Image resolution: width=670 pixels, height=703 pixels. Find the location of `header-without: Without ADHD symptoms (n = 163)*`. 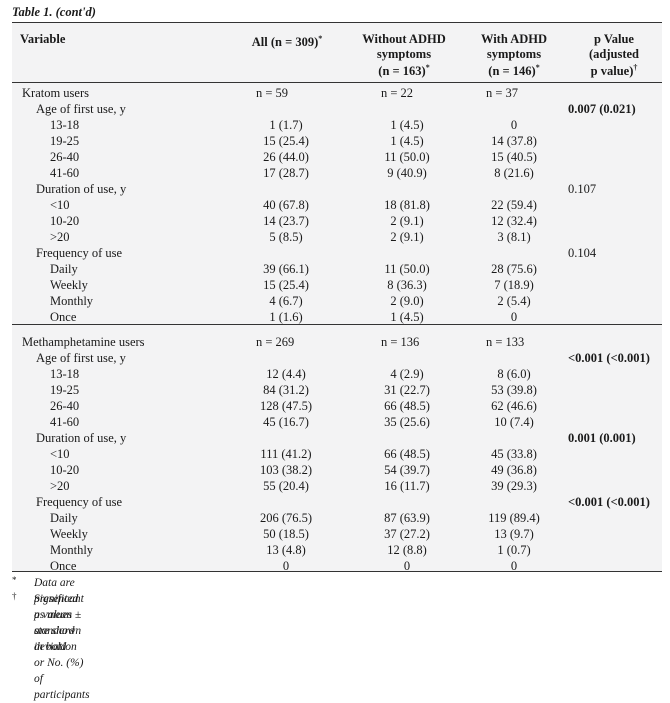

header-without: Without ADHD symptoms (n = 163)* is located at coordinates (404, 55).